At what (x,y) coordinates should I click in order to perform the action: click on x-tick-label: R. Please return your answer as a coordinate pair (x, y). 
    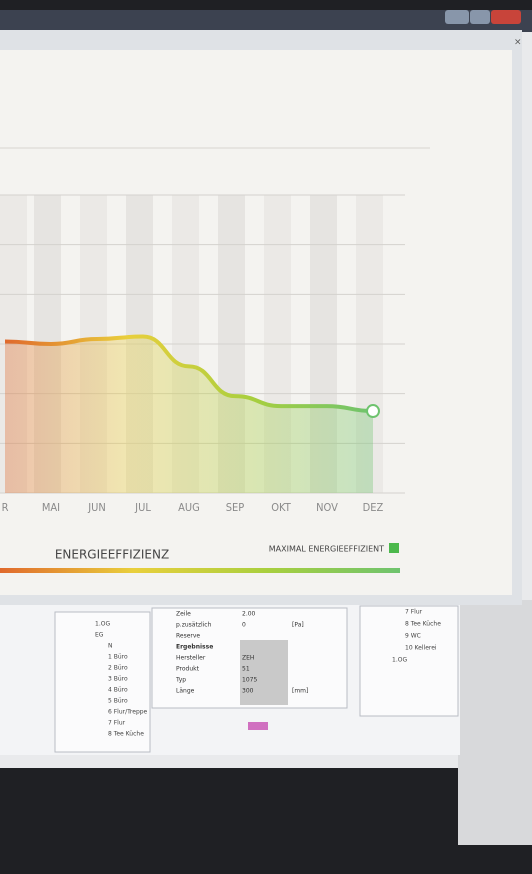
    Looking at the image, I should click on (5, 507).